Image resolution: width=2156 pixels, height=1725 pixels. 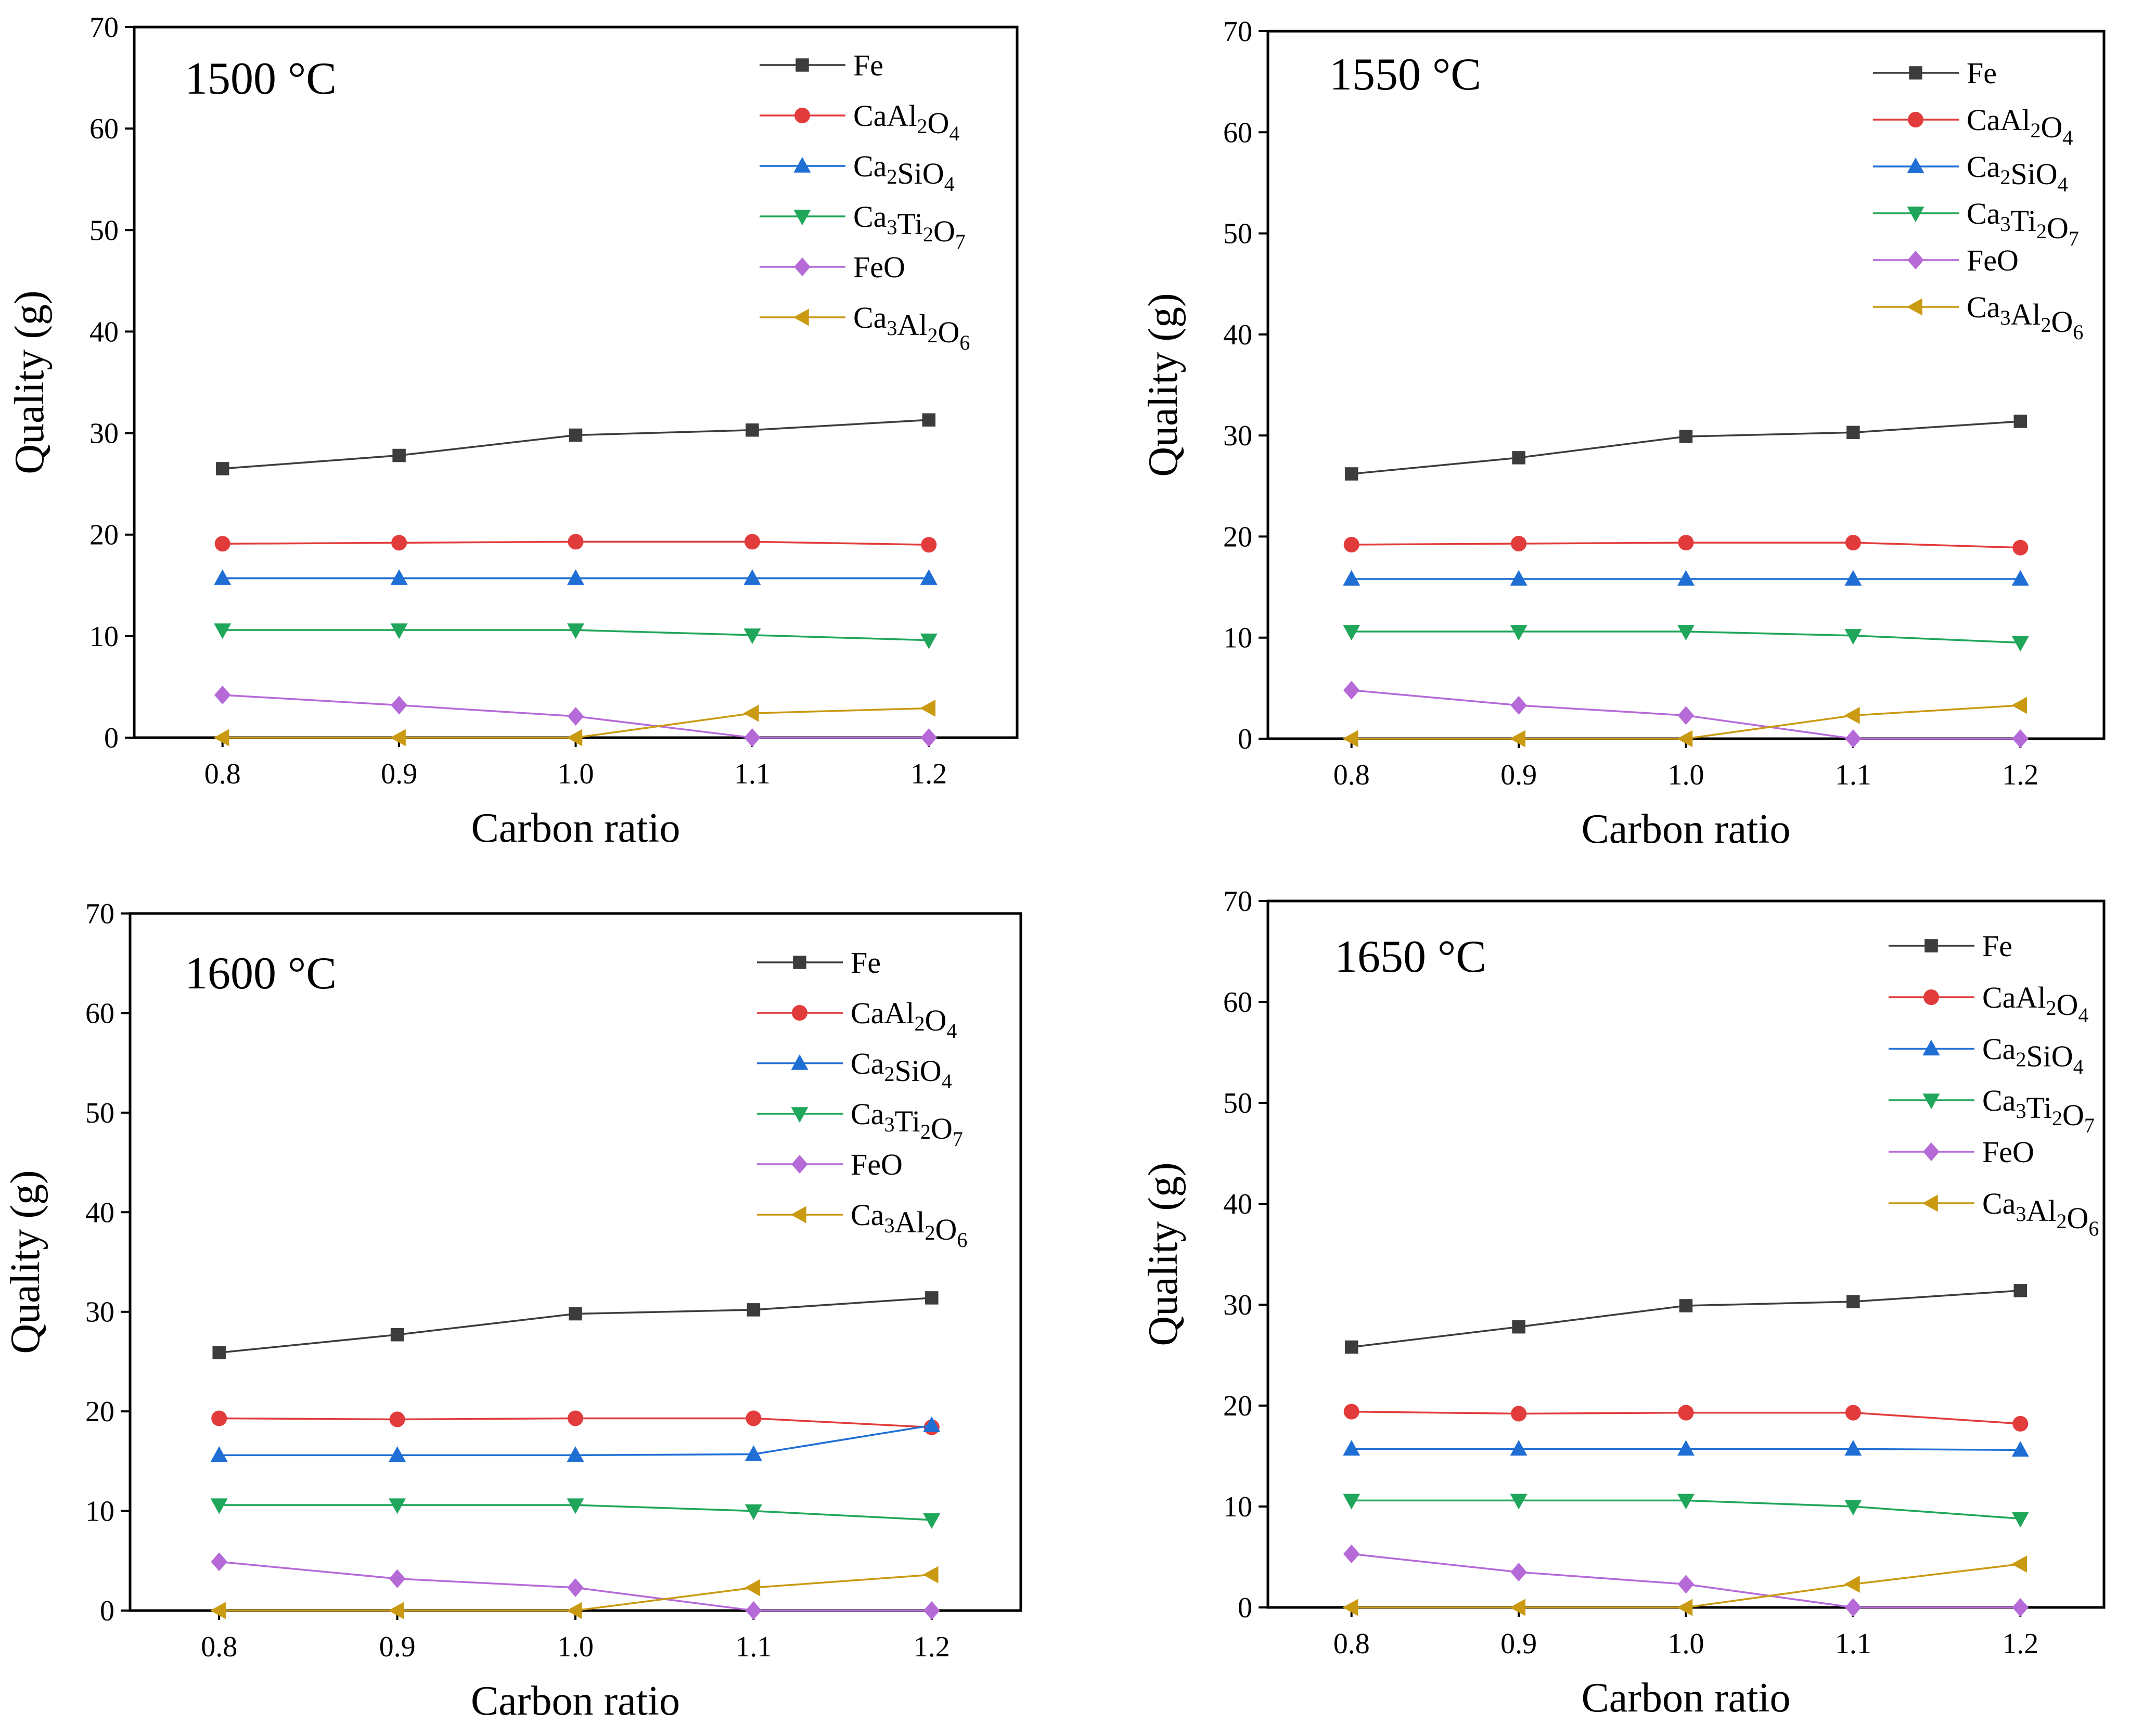 What do you see at coordinates (1405, 74) in the screenshot?
I see `panel-title: 1550 °C` at bounding box center [1405, 74].